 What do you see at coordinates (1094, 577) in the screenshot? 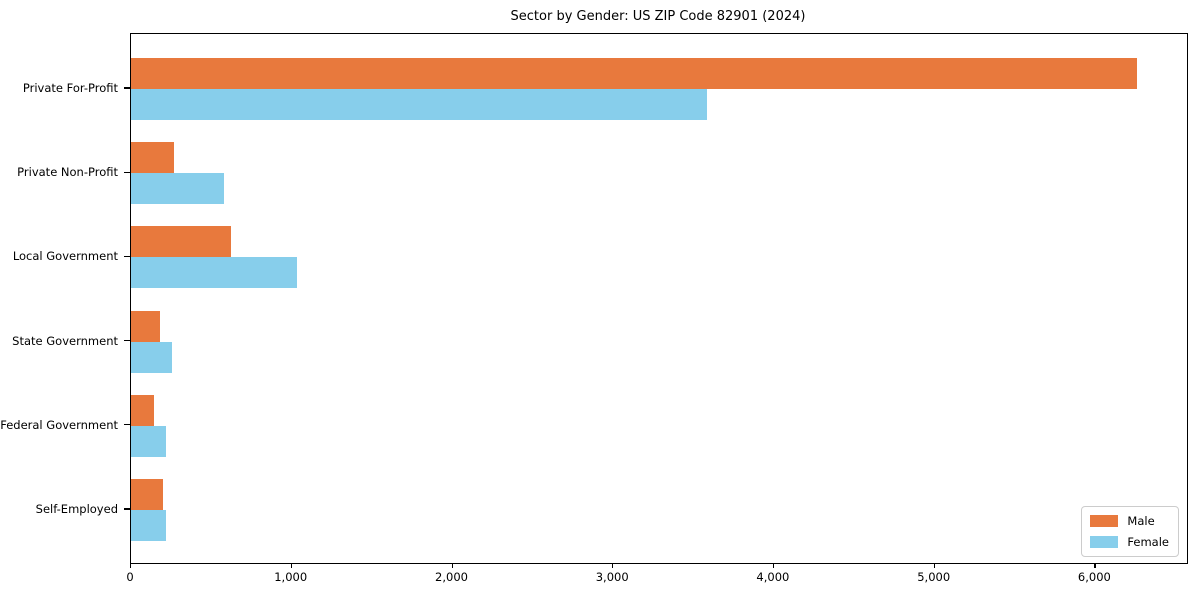
I see `xtick-label: 6,000` at bounding box center [1094, 577].